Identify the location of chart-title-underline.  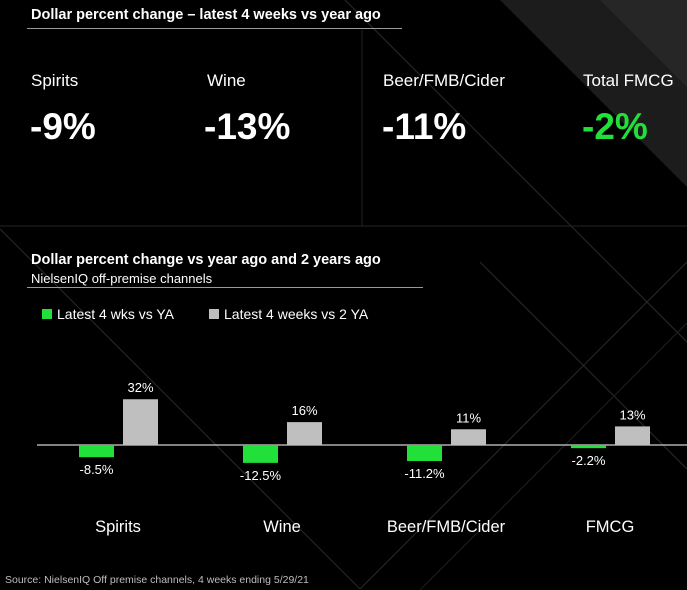
(225, 287).